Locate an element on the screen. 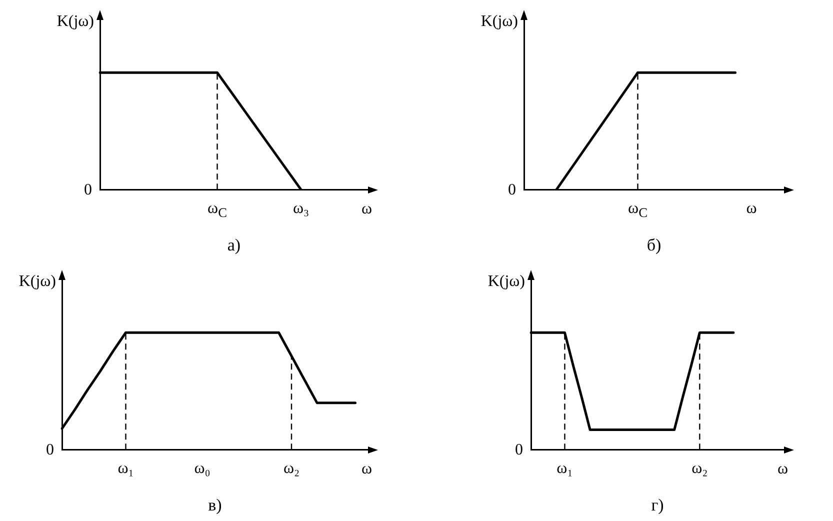 Image resolution: width=833 pixels, height=521 pixels. text: в) is located at coordinates (215, 504).